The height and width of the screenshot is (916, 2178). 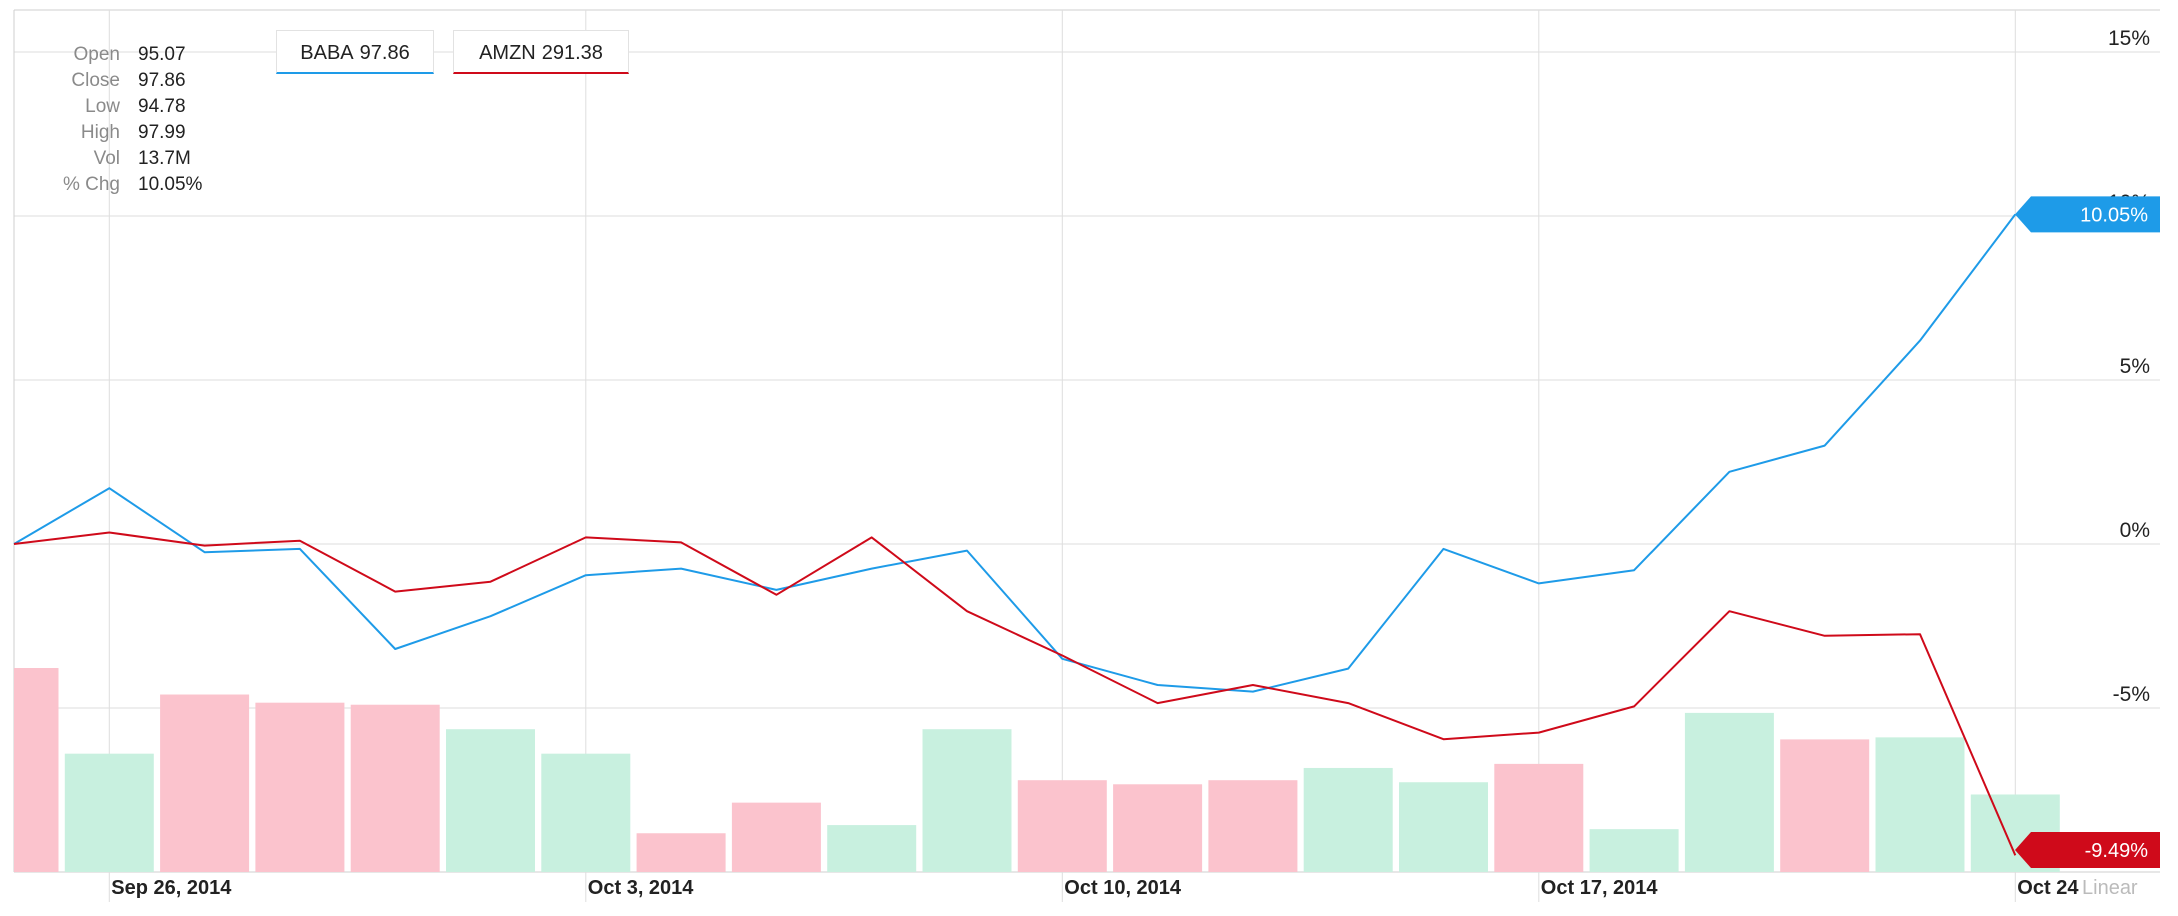 I want to click on legend-amzn: AMZN 291.38, so click(x=541, y=52).